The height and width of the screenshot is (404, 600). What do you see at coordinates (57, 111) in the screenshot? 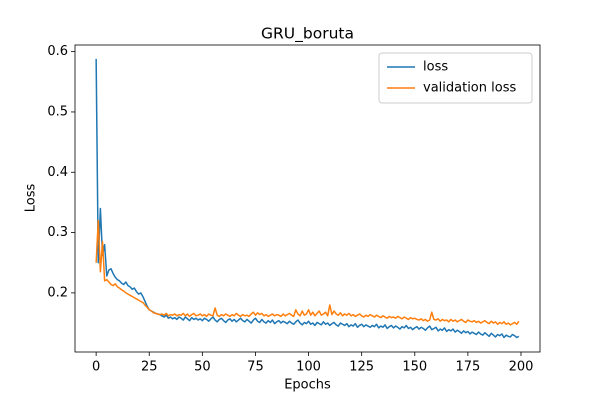
I see `y-tick-label: 0.5` at bounding box center [57, 111].